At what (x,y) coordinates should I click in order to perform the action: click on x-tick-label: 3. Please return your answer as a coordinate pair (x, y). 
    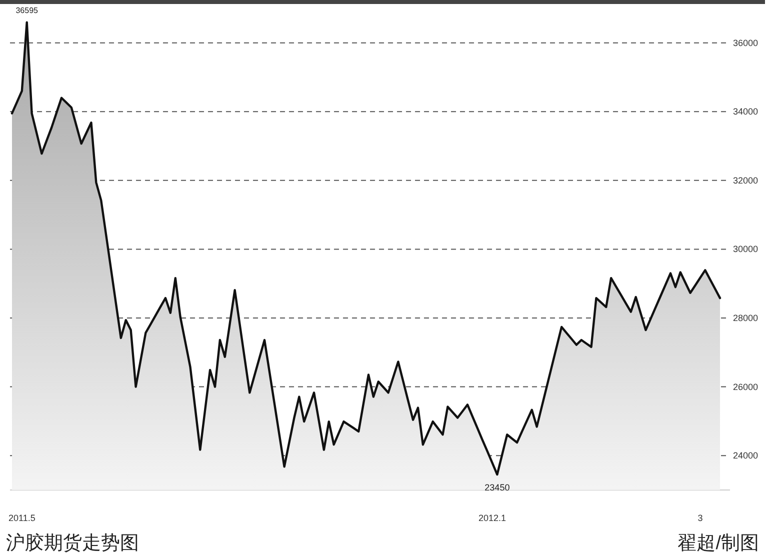
    Looking at the image, I should click on (700, 518).